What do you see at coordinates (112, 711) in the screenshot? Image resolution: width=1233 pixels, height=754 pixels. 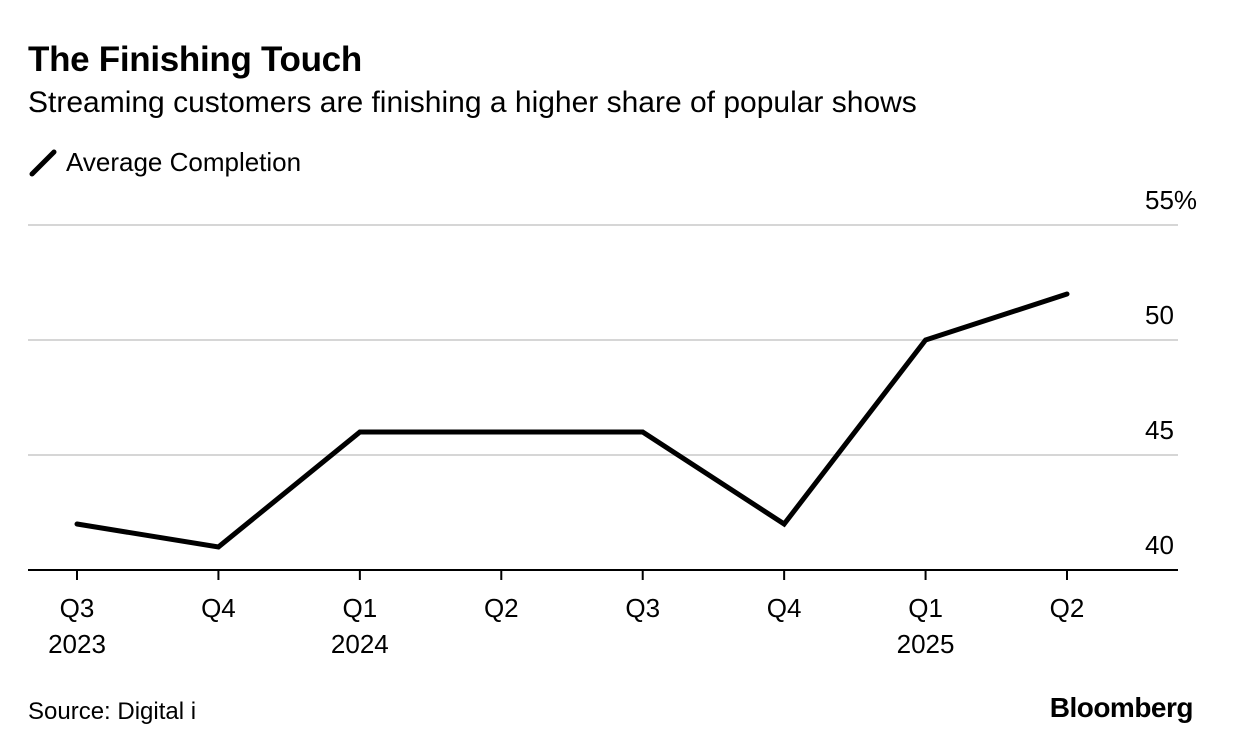 I see `source-note: Source: Digital i` at bounding box center [112, 711].